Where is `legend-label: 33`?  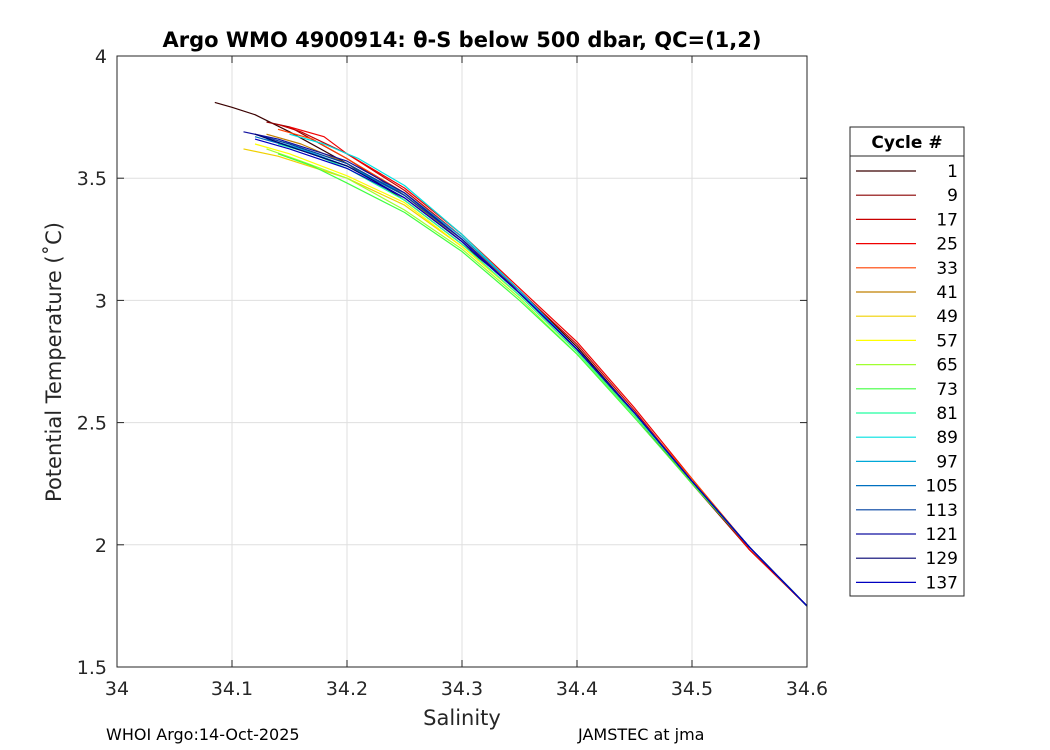
legend-label: 33 is located at coordinates (947, 269).